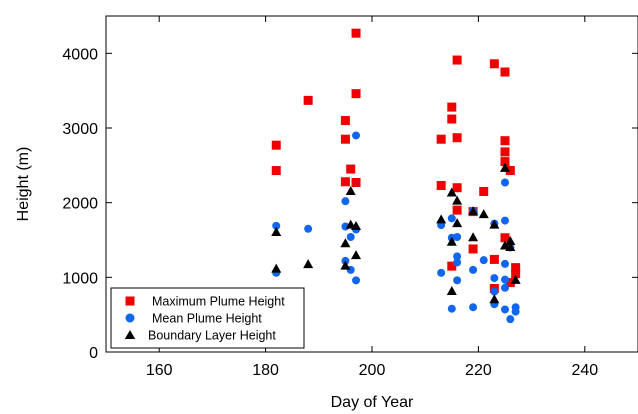  Describe the element at coordinates (130, 318) in the screenshot. I see `legend-marker-circle` at that location.